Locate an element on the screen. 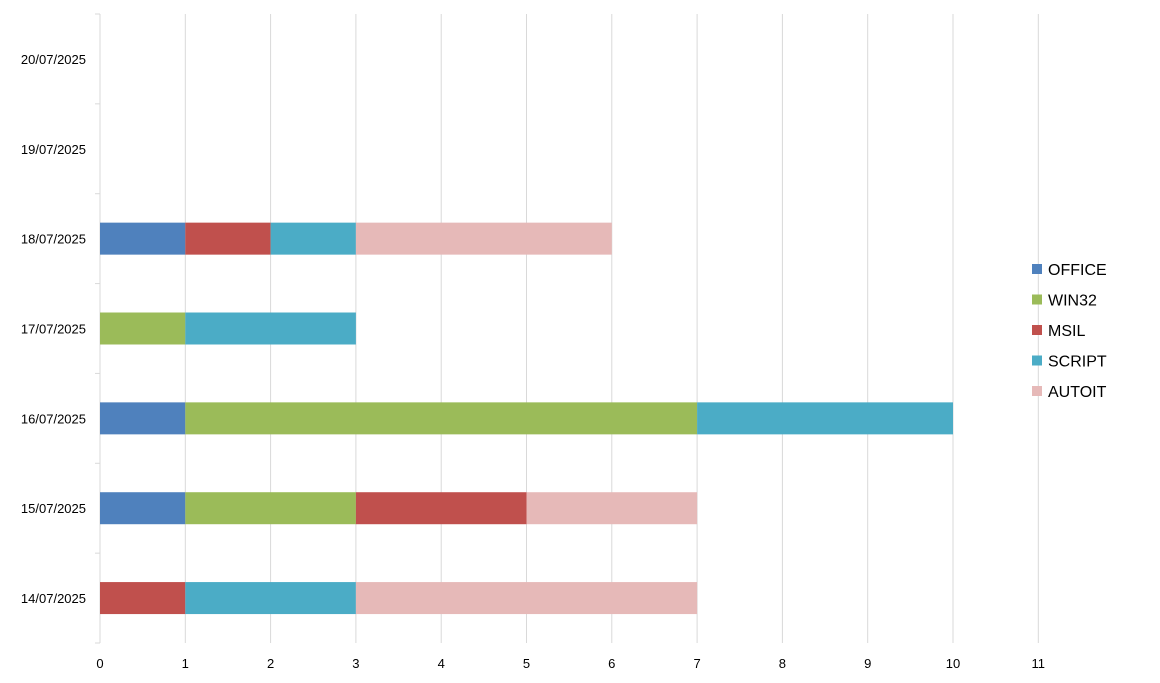 This screenshot has width=1160, height=683. y-tick-label: 17/07/2025 is located at coordinates (53, 329).